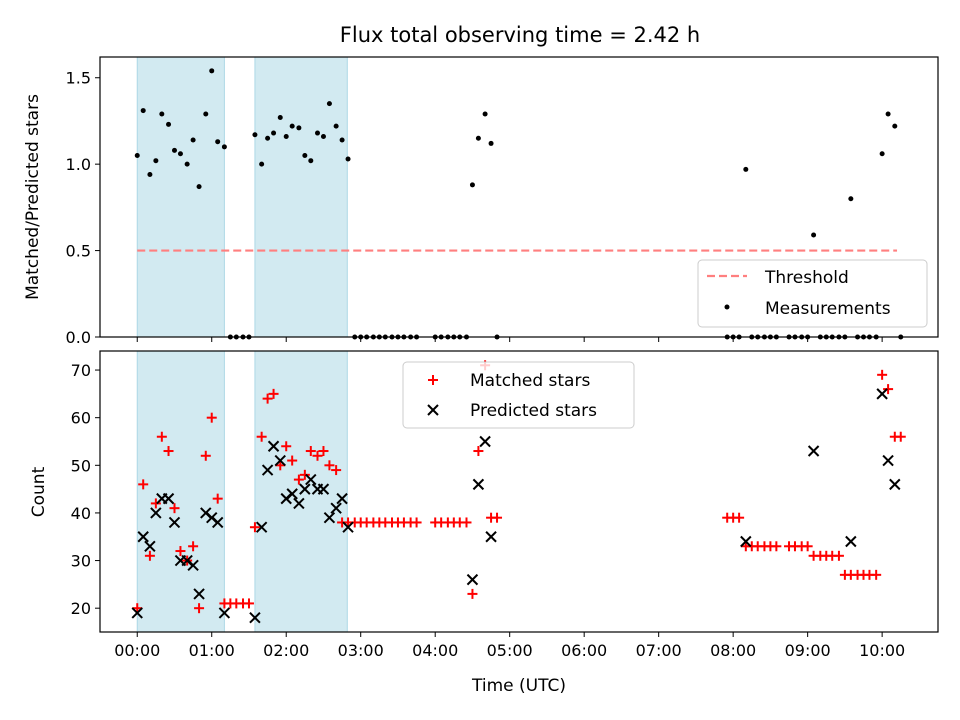 Image resolution: width=960 pixels, height=720 pixels. What do you see at coordinates (518, 395) in the screenshot?
I see `count-legend-box` at bounding box center [518, 395].